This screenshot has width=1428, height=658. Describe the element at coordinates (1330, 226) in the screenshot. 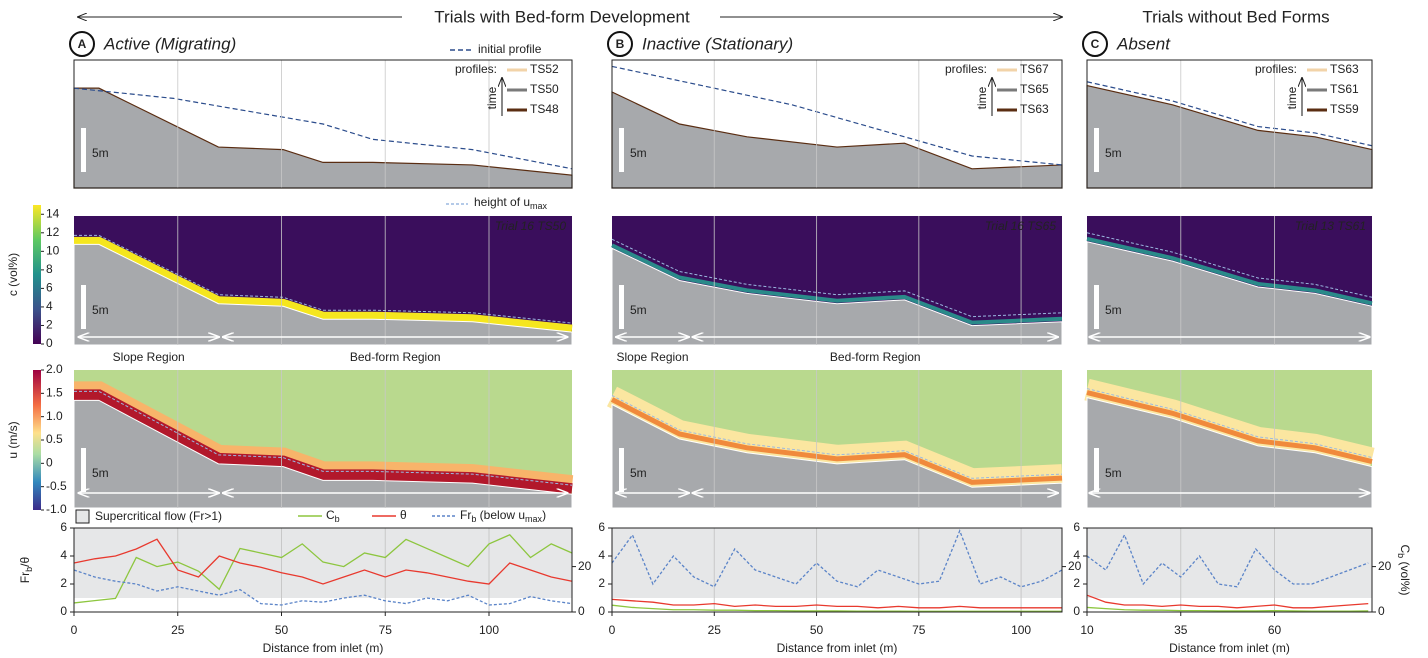

I see `snapshot-label: Trial 13 TS61` at that location.